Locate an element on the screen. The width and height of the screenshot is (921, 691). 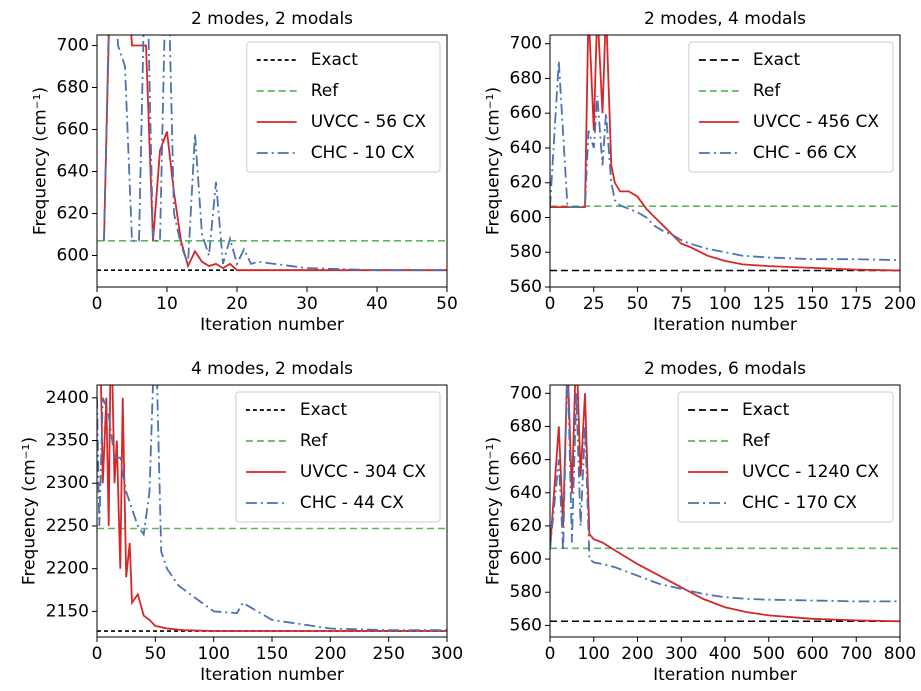
x-tick-label: 500 is located at coordinates (769, 654).